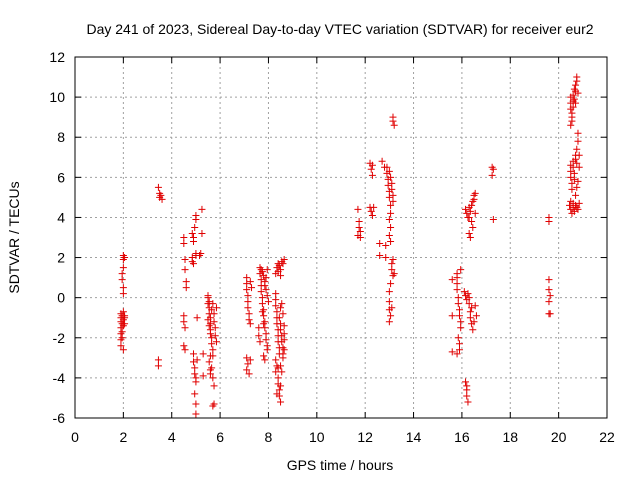 This screenshot has height=480, width=640. What do you see at coordinates (172, 437) in the screenshot?
I see `x-tick-label: 4` at bounding box center [172, 437].